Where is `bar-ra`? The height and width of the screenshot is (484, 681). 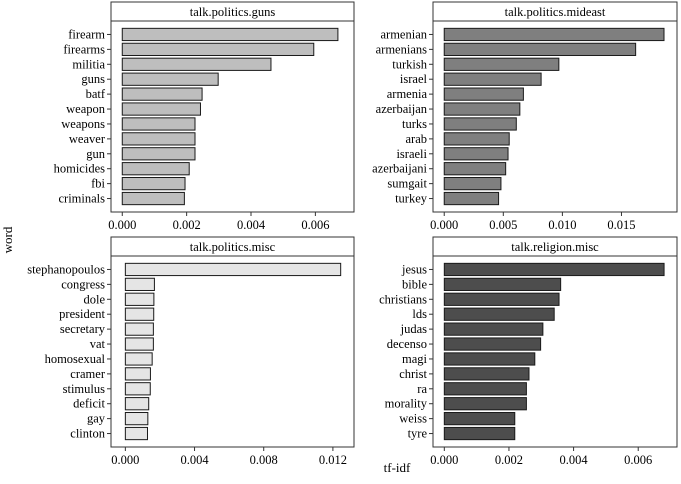
bar-ra is located at coordinates (485, 389).